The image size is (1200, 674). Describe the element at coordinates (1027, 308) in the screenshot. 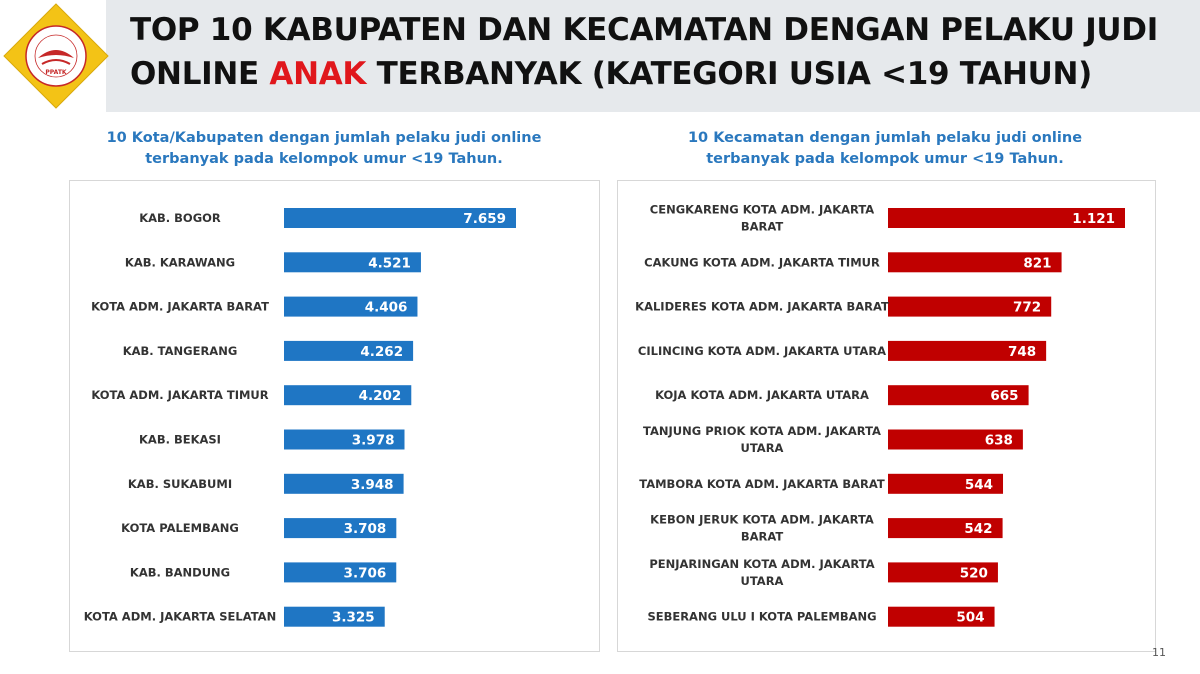

I see `bar-value-3: 772` at that location.